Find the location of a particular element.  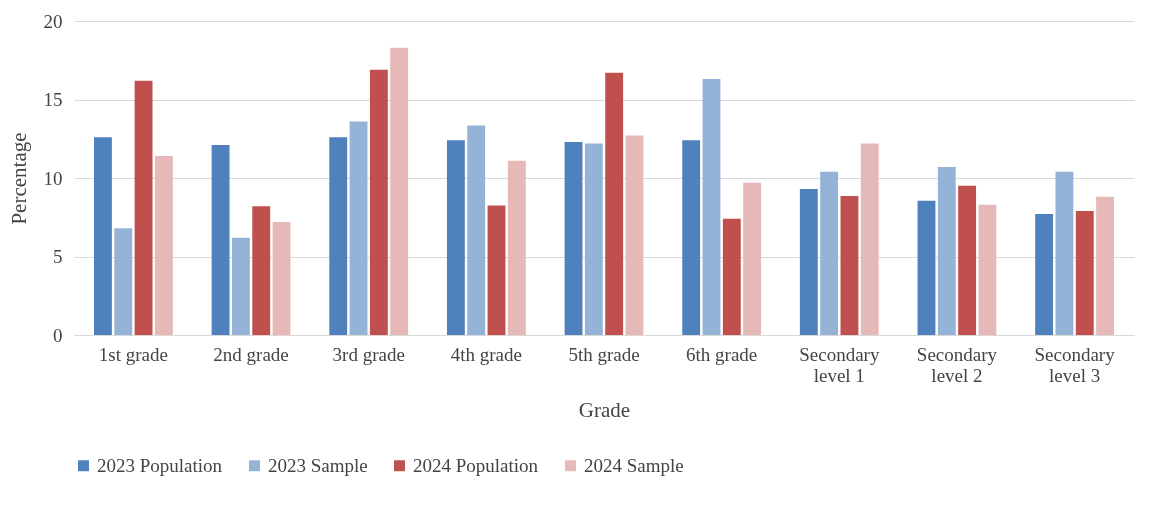

x-tick-label: 1st grade is located at coordinates (133, 354).